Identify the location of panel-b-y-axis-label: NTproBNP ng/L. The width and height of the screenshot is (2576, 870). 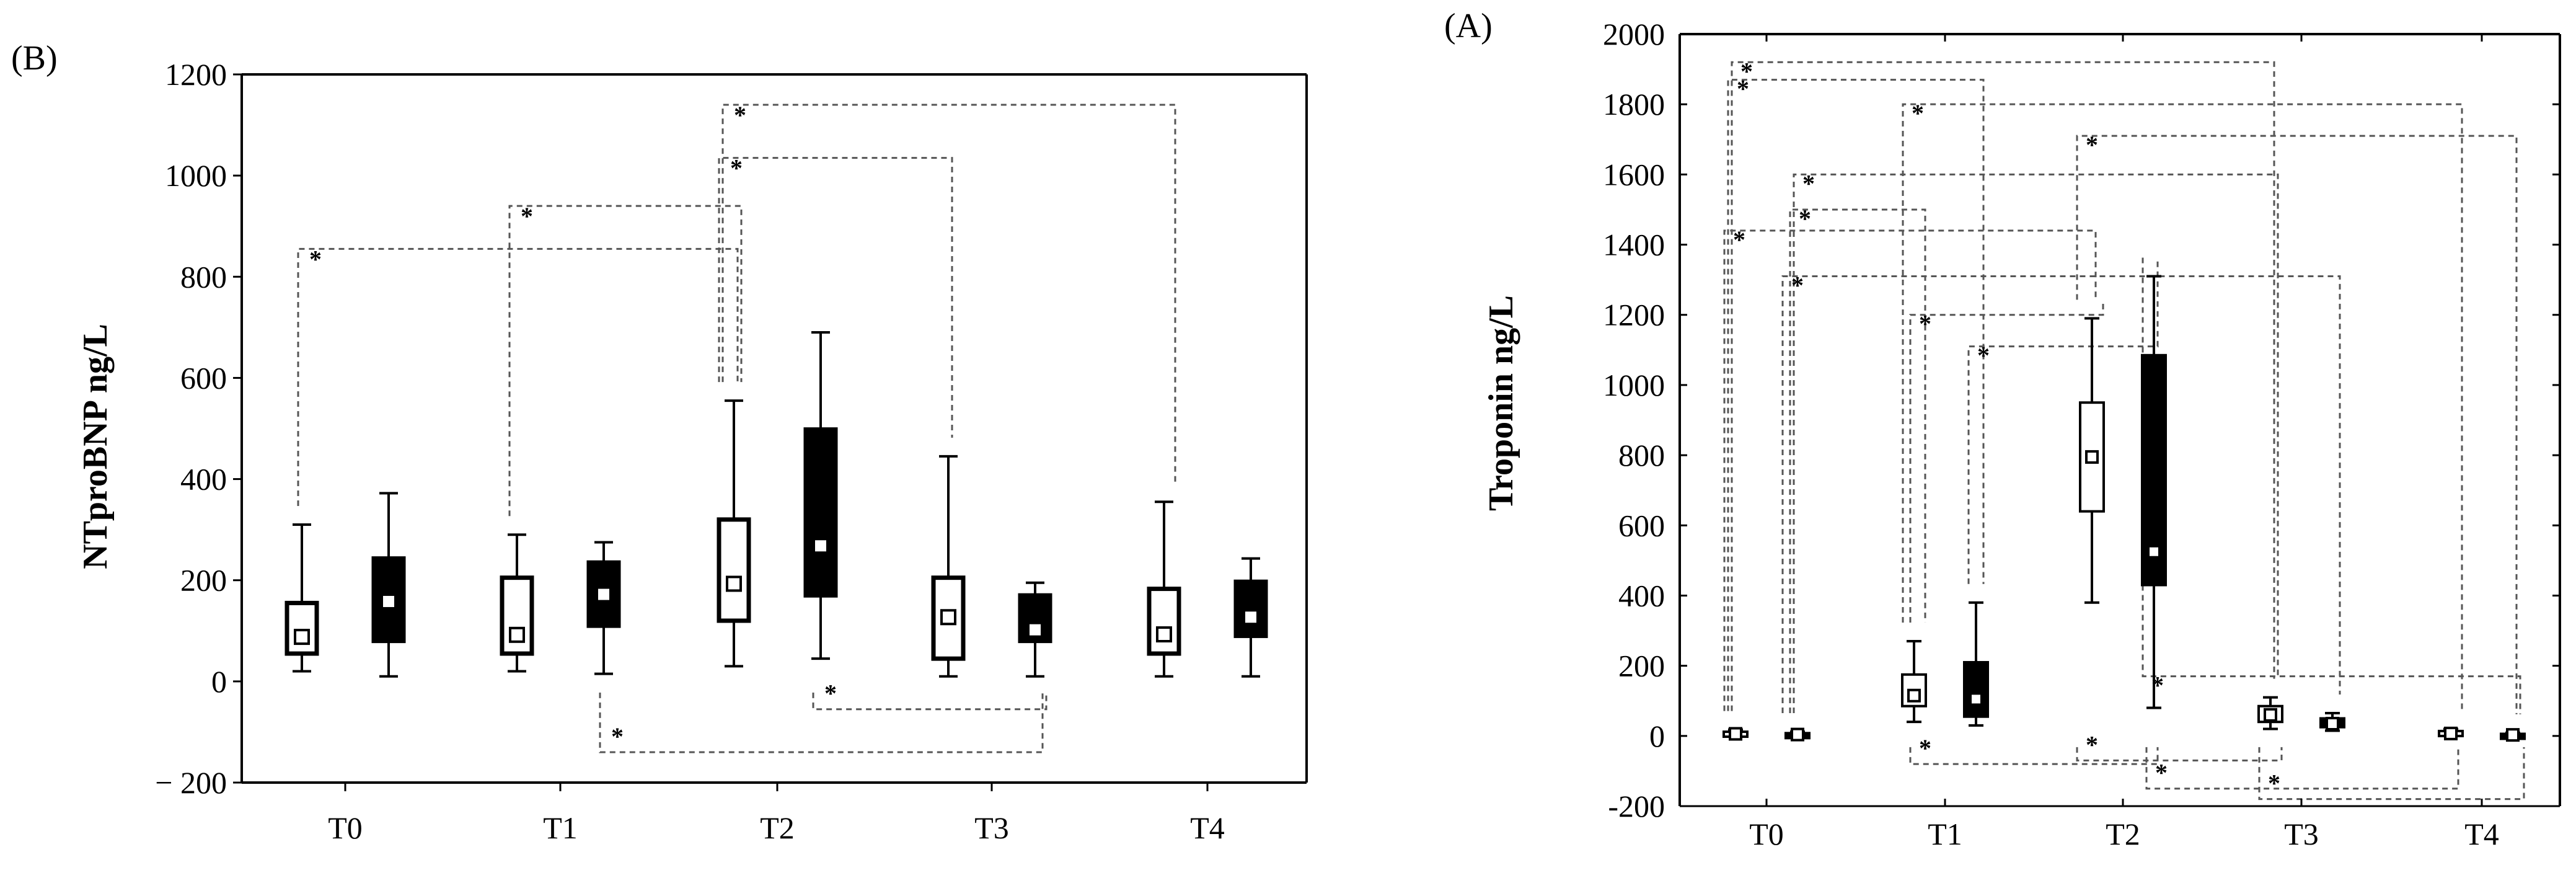
(95, 446).